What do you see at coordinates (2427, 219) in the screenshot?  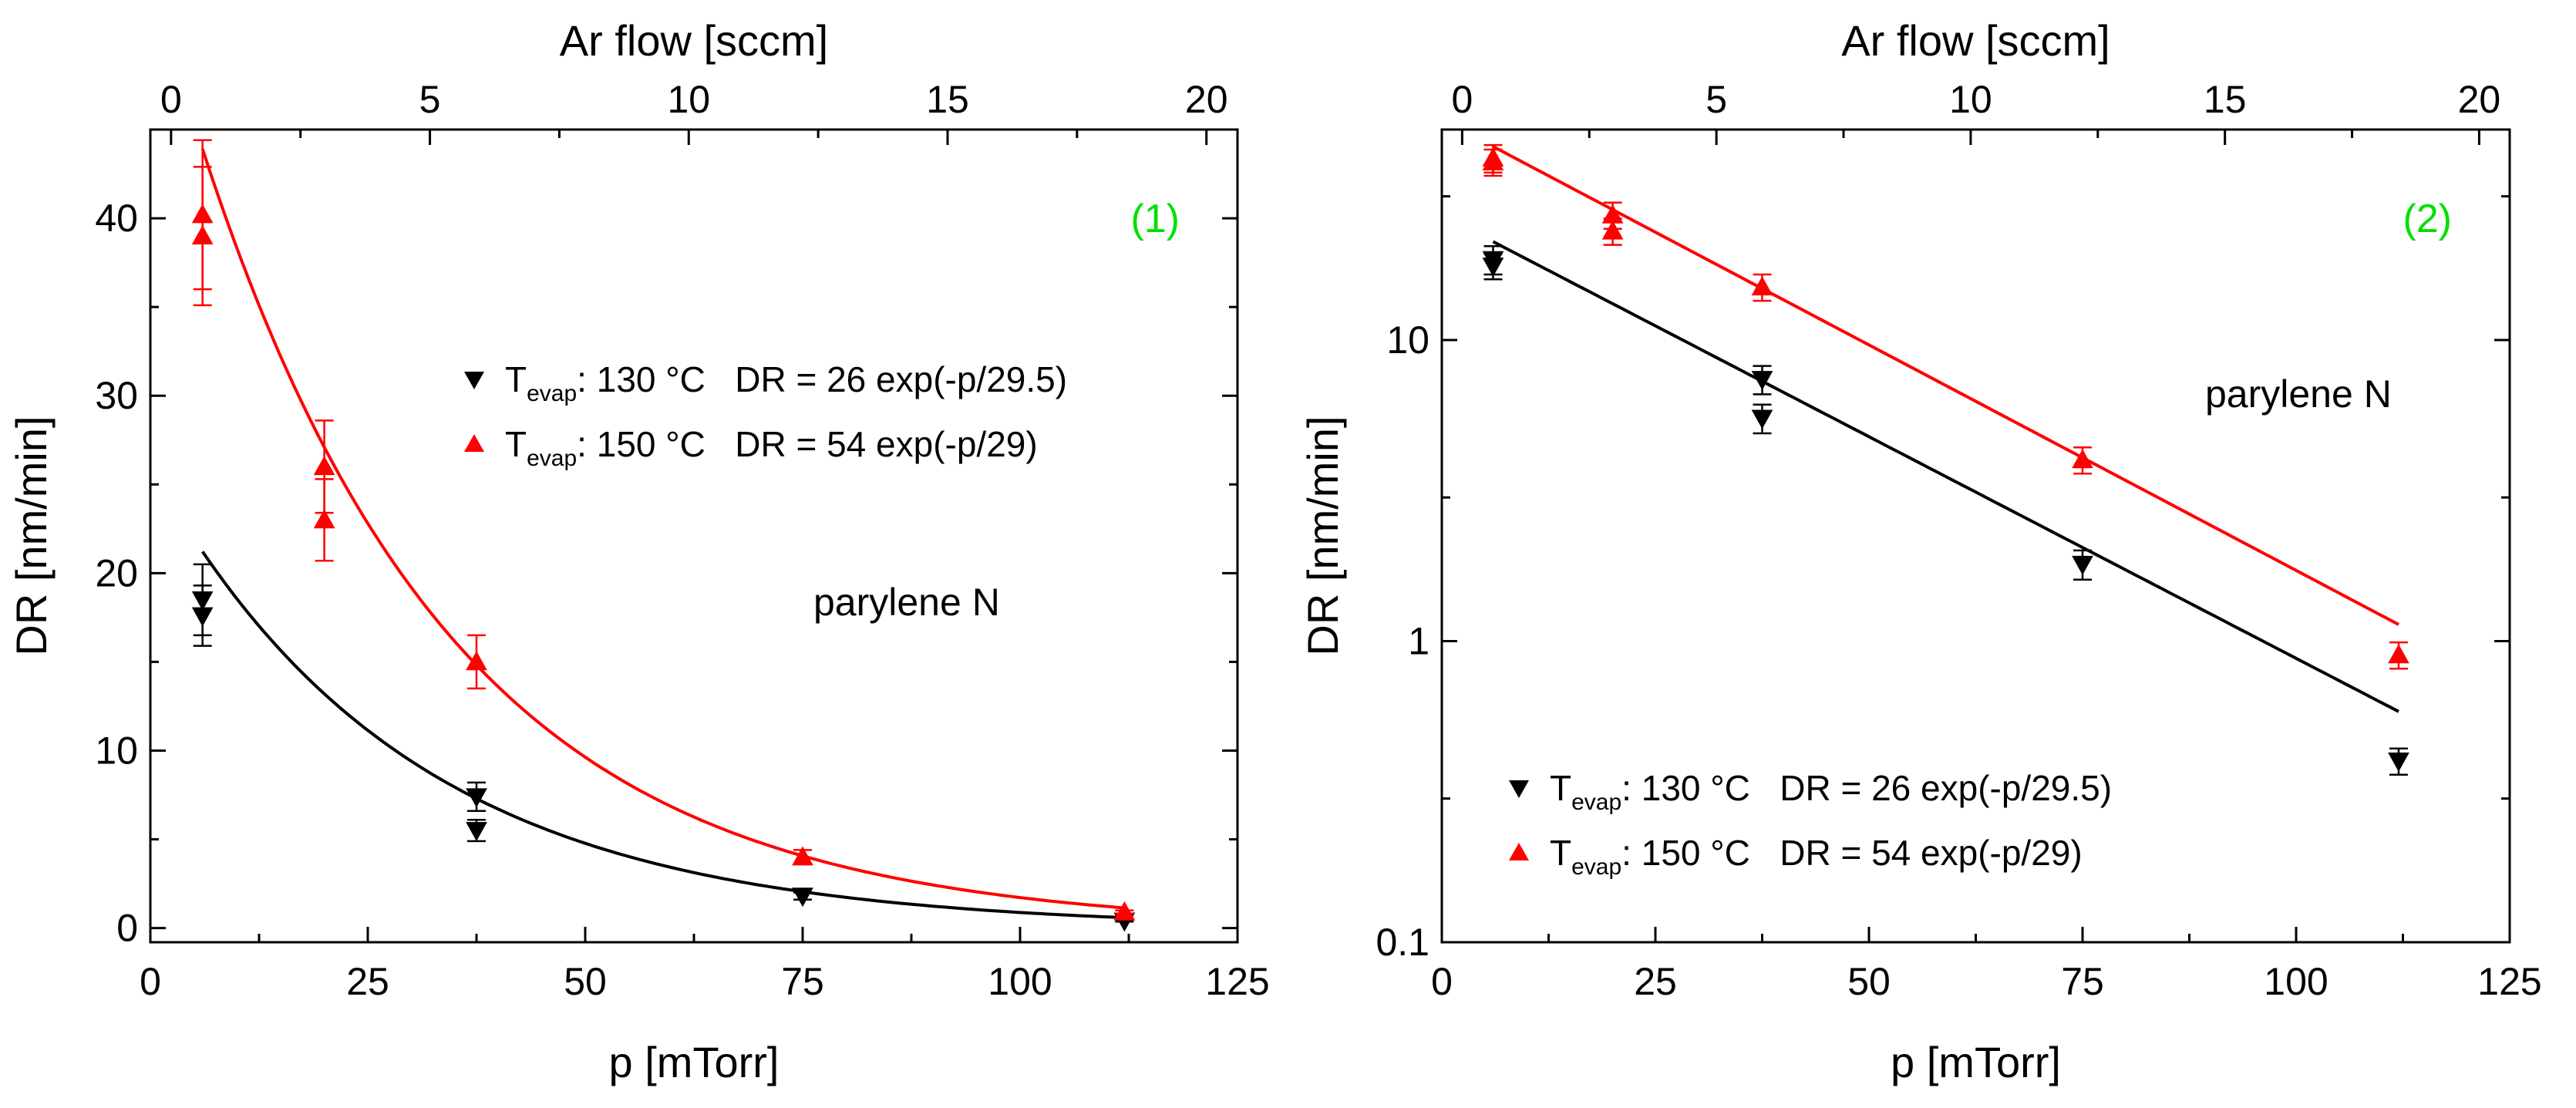 I see `panel-label: (2)` at bounding box center [2427, 219].